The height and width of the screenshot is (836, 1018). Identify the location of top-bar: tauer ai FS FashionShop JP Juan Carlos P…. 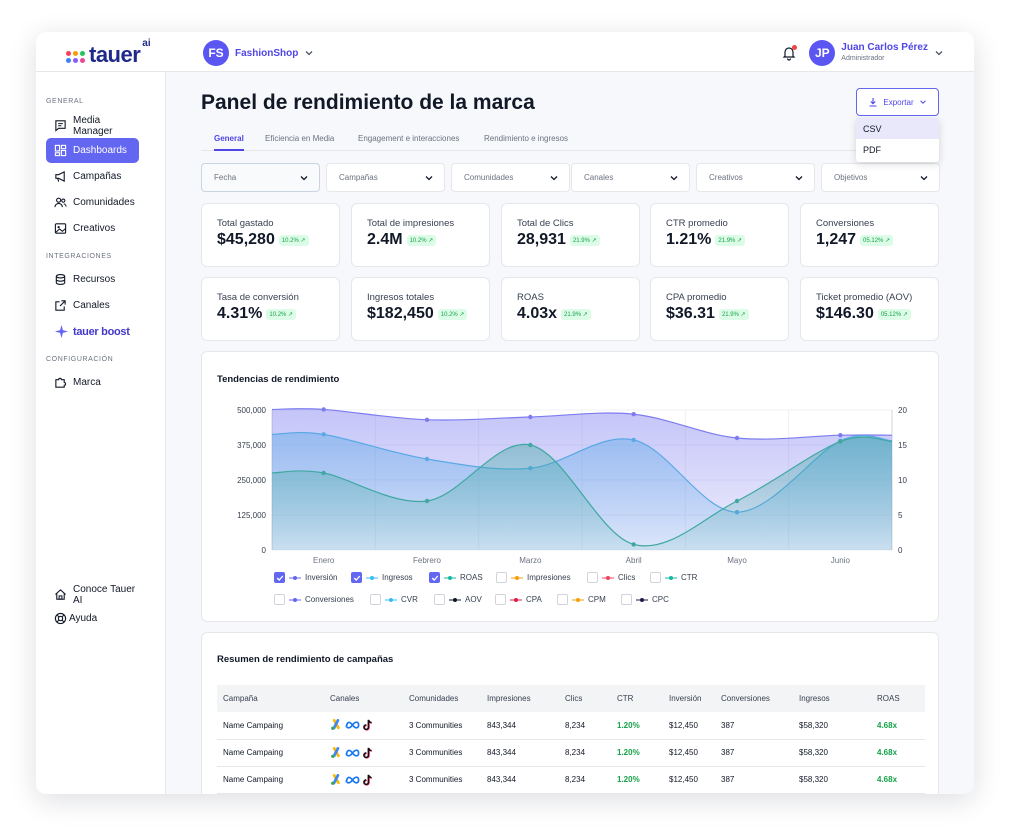
(505, 52).